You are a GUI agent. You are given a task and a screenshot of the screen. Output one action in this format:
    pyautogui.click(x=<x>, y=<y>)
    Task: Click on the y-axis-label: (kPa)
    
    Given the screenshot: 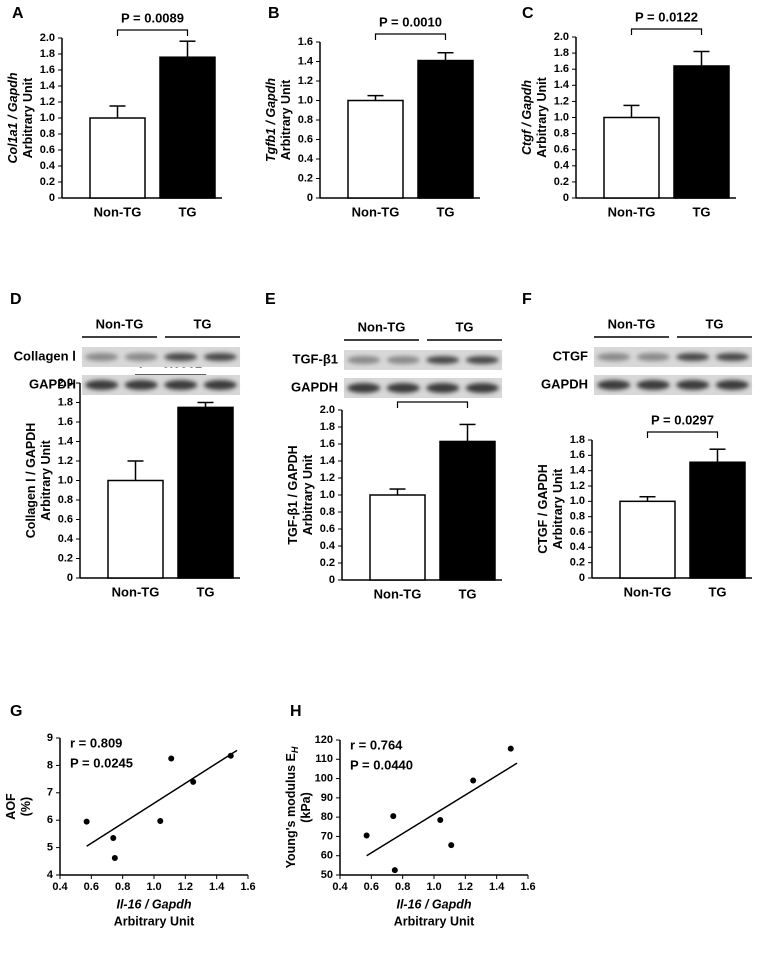 What is the action you would take?
    pyautogui.click(x=306, y=807)
    